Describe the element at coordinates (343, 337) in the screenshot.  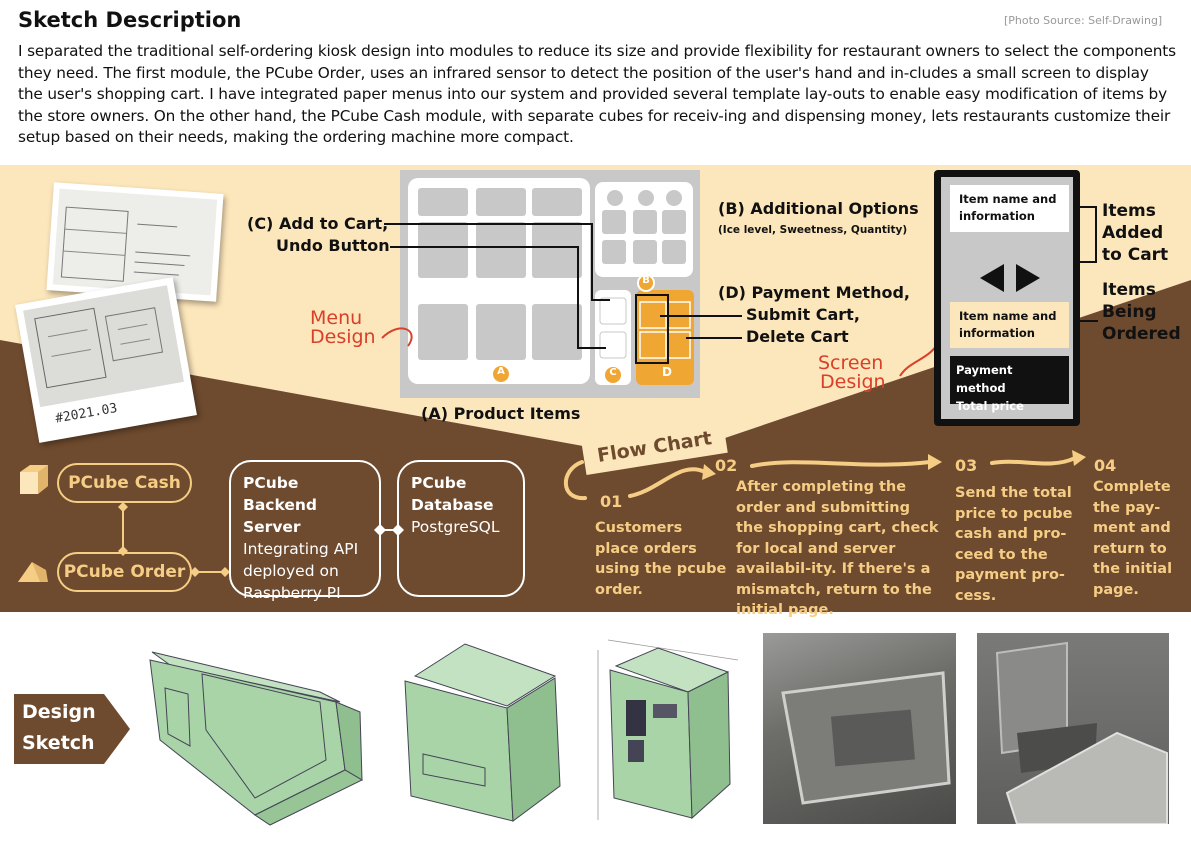
I see `menu-design-line2: Design` at that location.